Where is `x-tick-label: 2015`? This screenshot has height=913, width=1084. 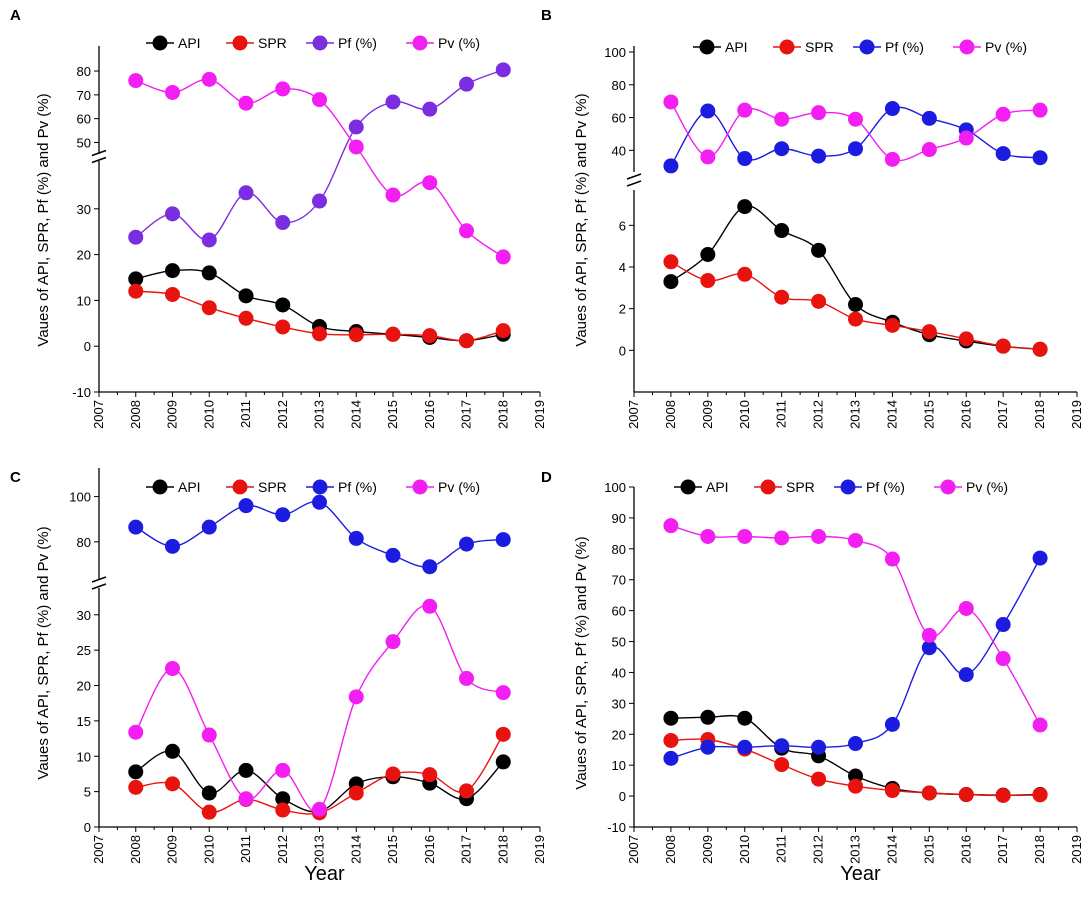 x-tick-label: 2015 is located at coordinates (928, 414).